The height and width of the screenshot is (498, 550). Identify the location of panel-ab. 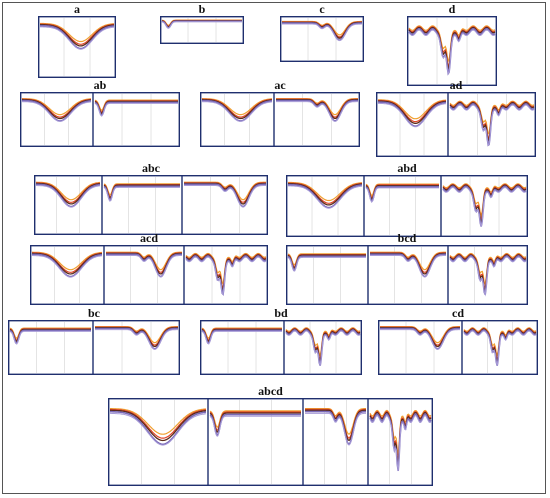
(100, 119).